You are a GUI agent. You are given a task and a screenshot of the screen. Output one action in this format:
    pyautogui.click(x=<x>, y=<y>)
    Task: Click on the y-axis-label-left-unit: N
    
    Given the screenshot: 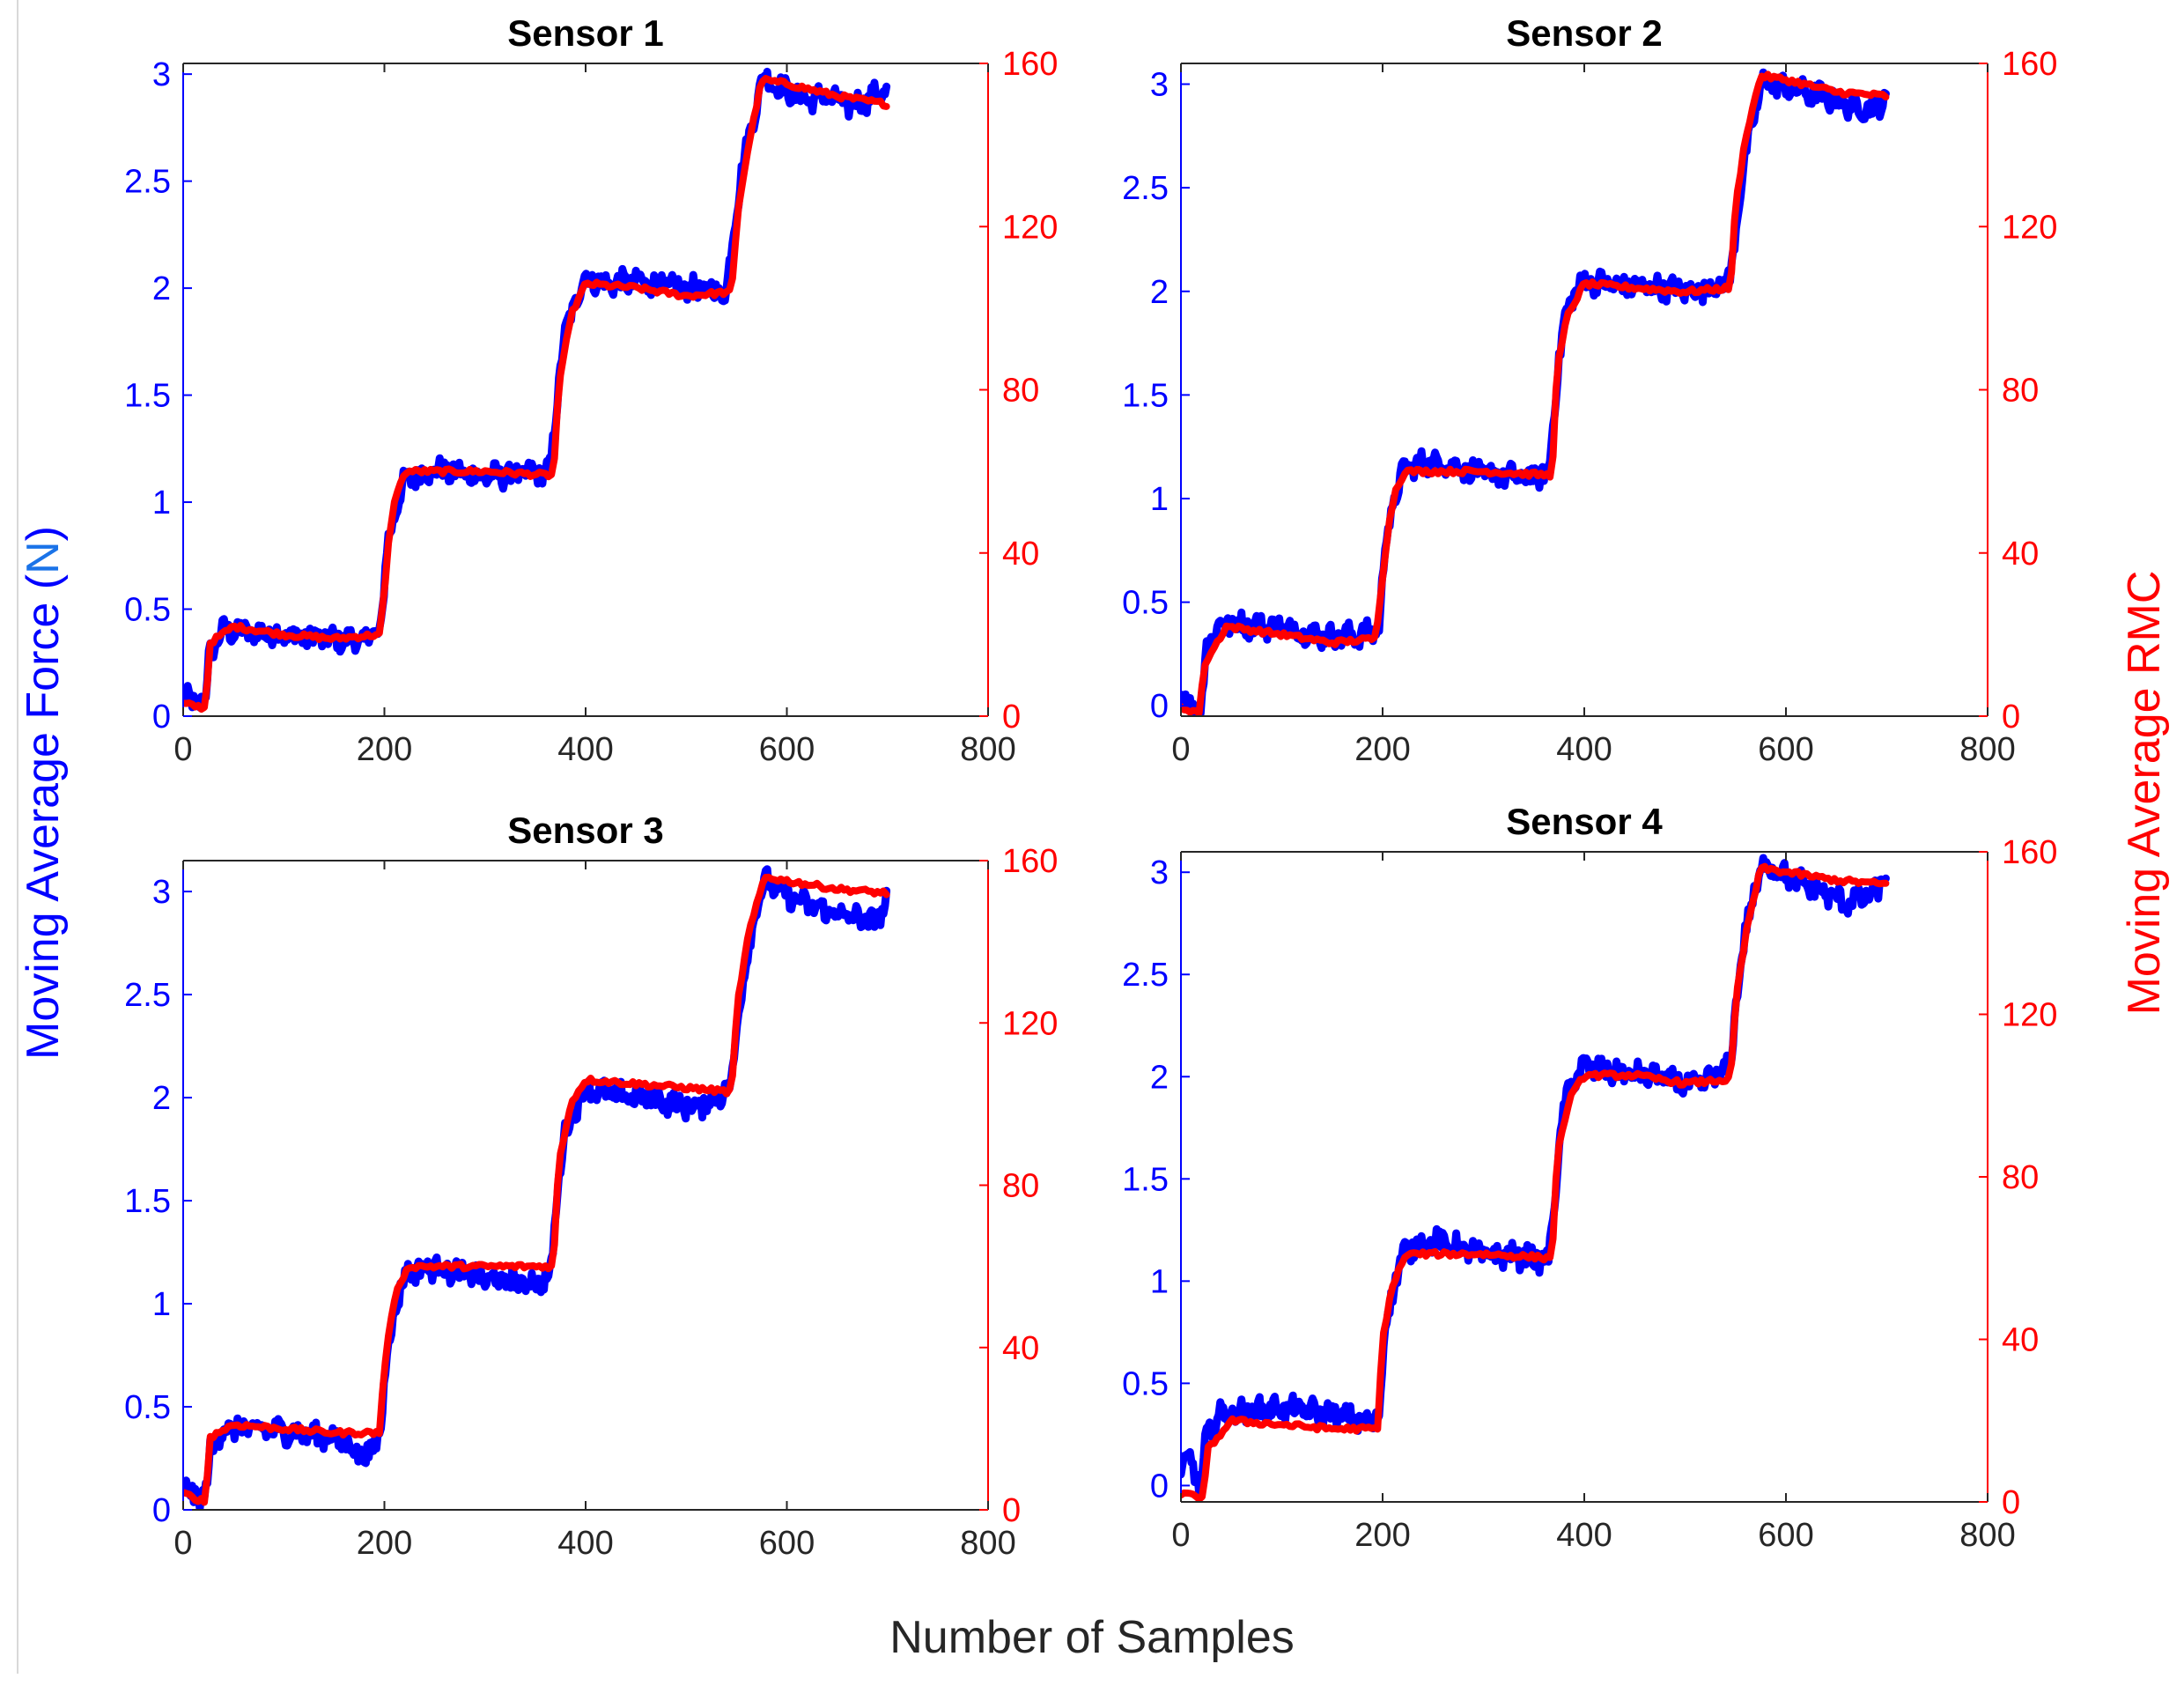 What is the action you would take?
    pyautogui.click(x=43, y=557)
    